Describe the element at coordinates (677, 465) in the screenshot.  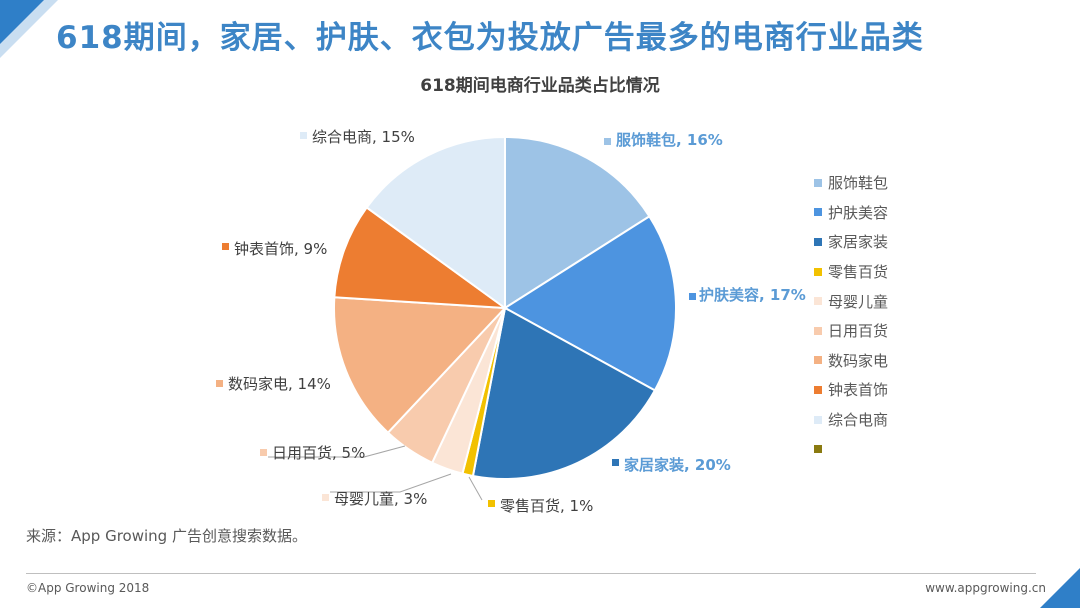
I see `data-label-3: 家居家装, 20%` at that location.